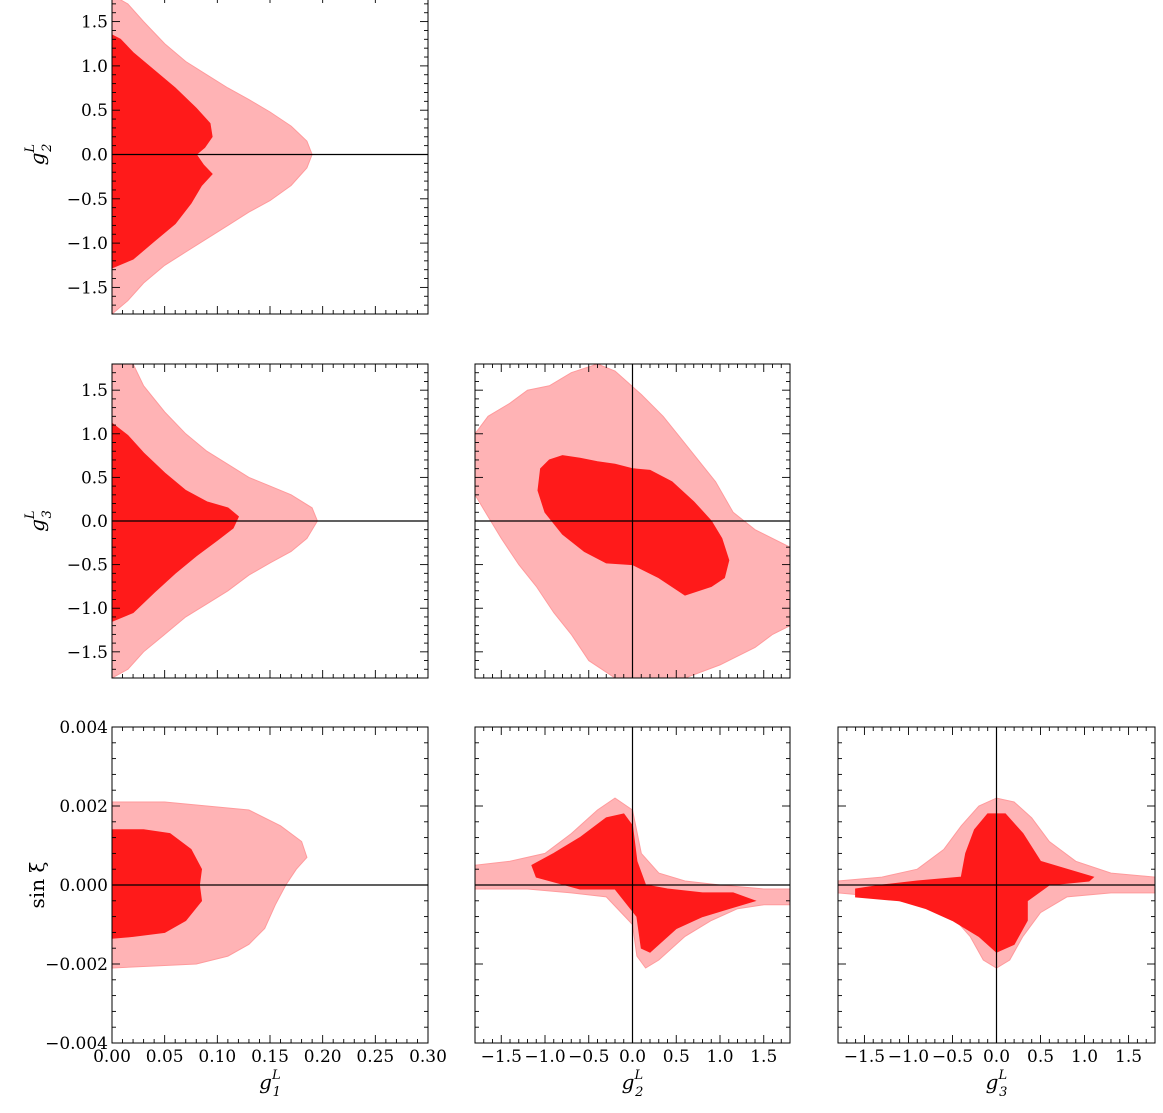 This screenshot has width=1163, height=1113. What do you see at coordinates (270, 1084) in the screenshot?
I see `x-axis-label: gL 1` at bounding box center [270, 1084].